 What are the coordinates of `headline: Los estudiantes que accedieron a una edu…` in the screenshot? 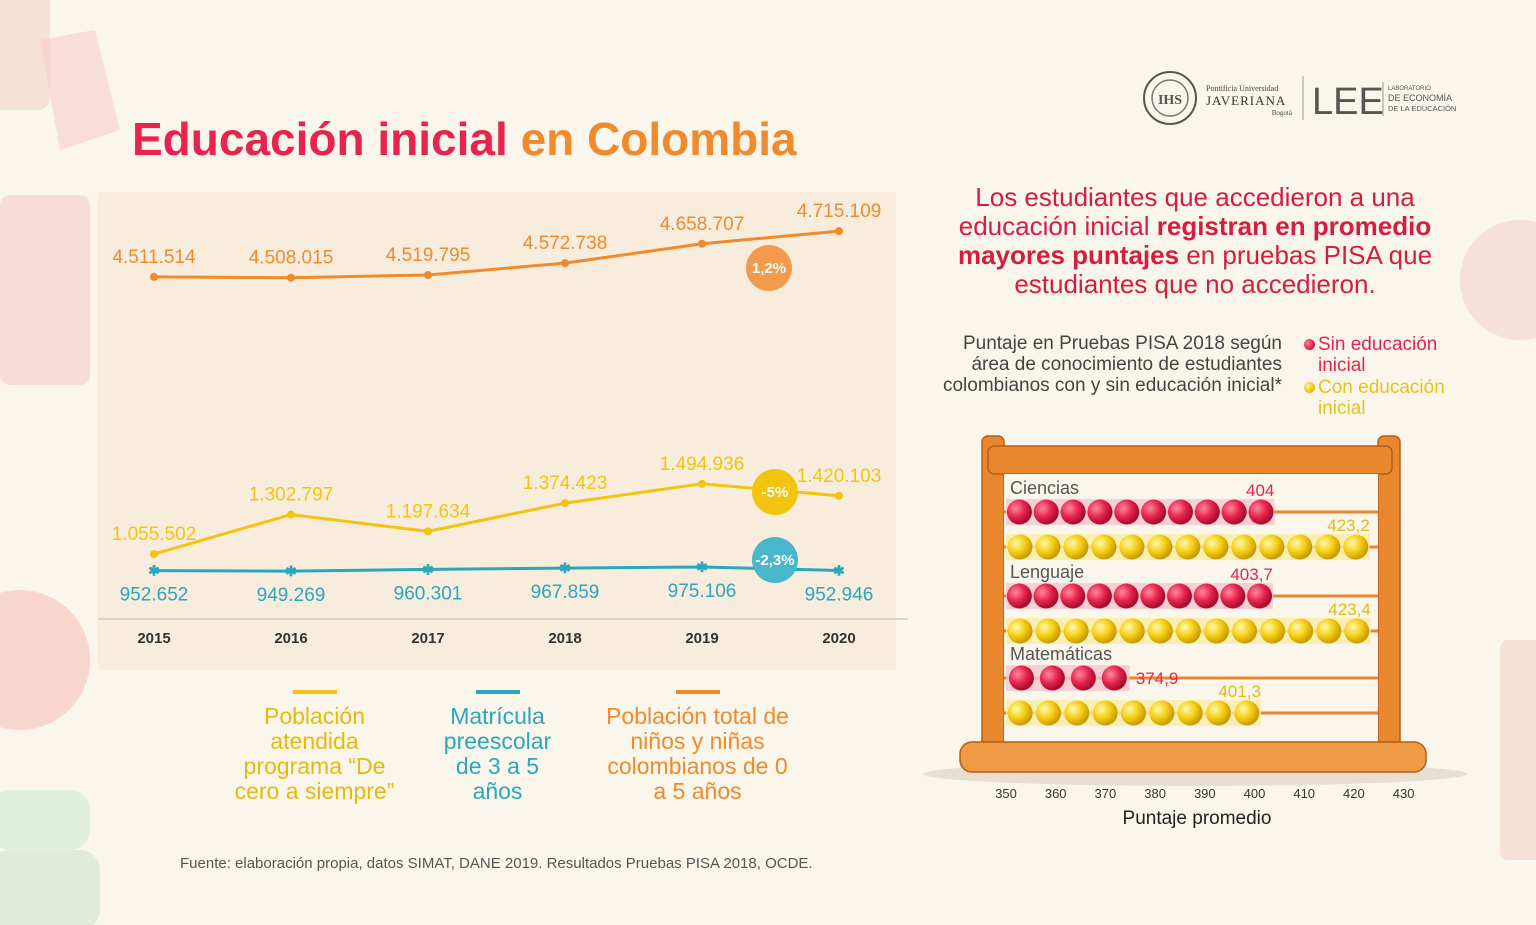 It's located at (1195, 241).